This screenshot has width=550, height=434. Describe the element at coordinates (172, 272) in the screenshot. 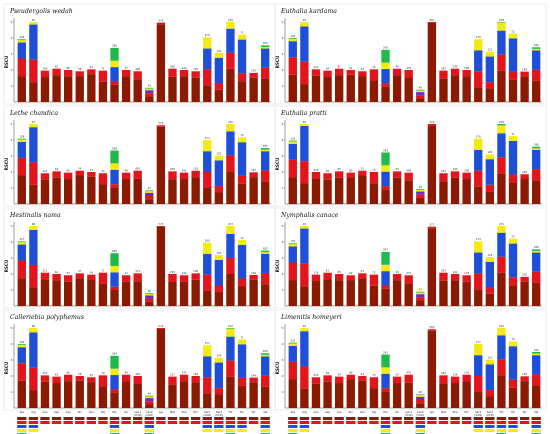

I see `bar-value-label: 259` at that location.